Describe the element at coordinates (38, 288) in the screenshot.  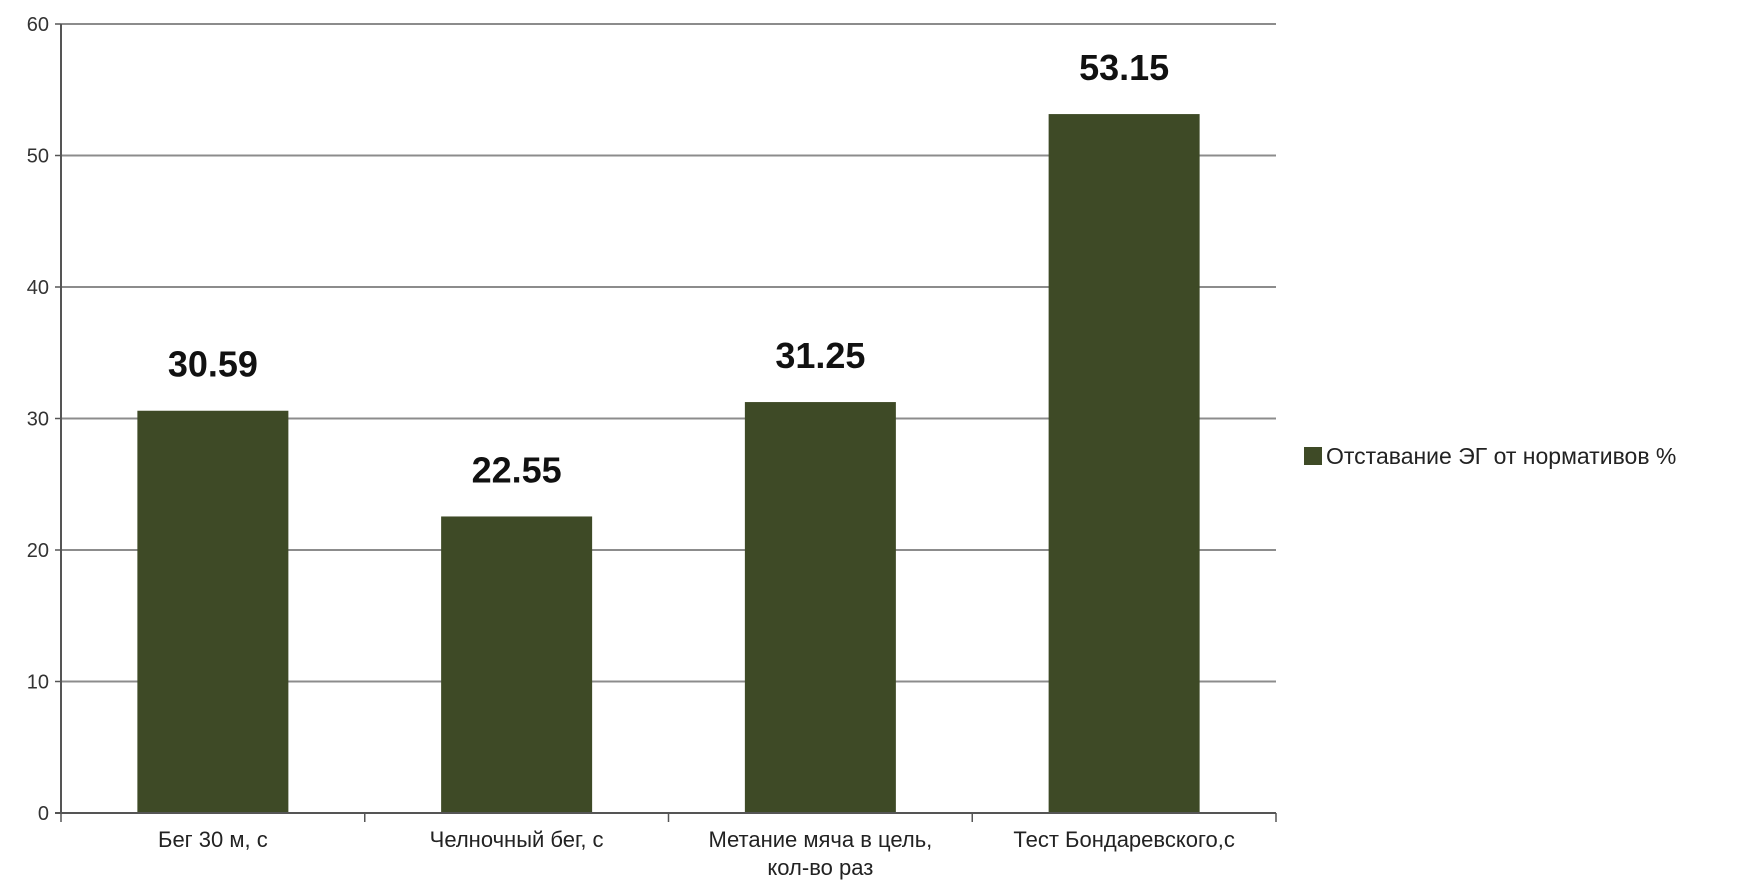
I see `y-tick-label-40: 40` at that location.